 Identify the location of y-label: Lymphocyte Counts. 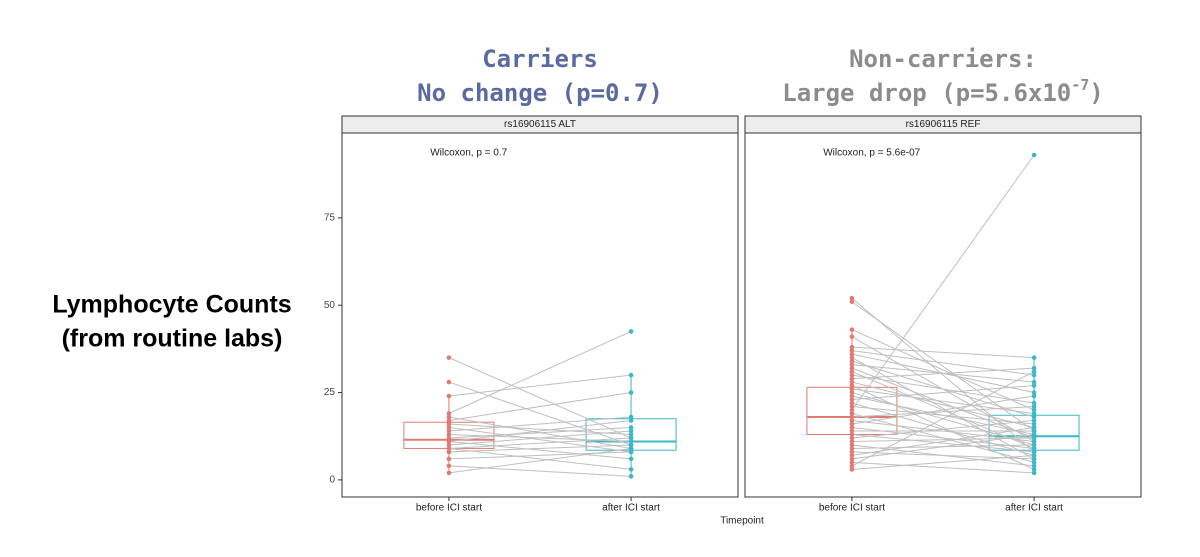
(171, 305).